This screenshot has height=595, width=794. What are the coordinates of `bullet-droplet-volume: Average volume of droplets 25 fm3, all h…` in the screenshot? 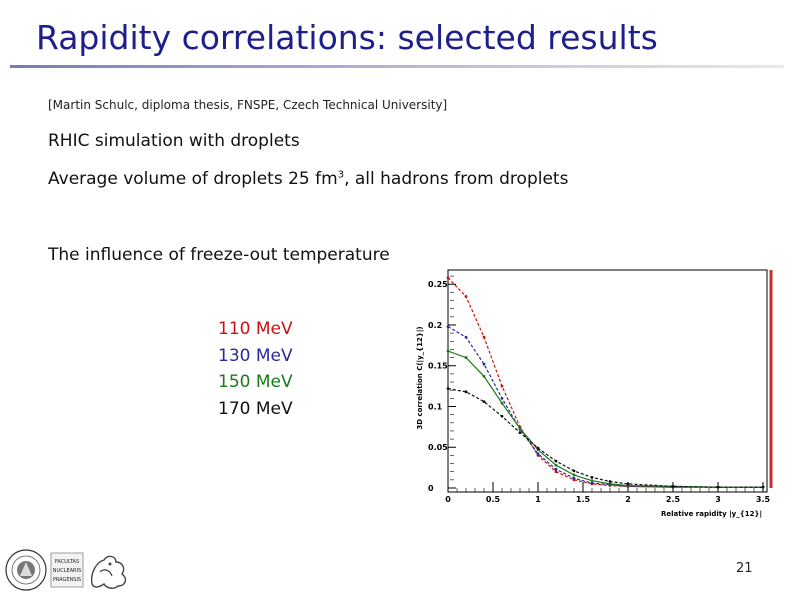 It's located at (308, 179).